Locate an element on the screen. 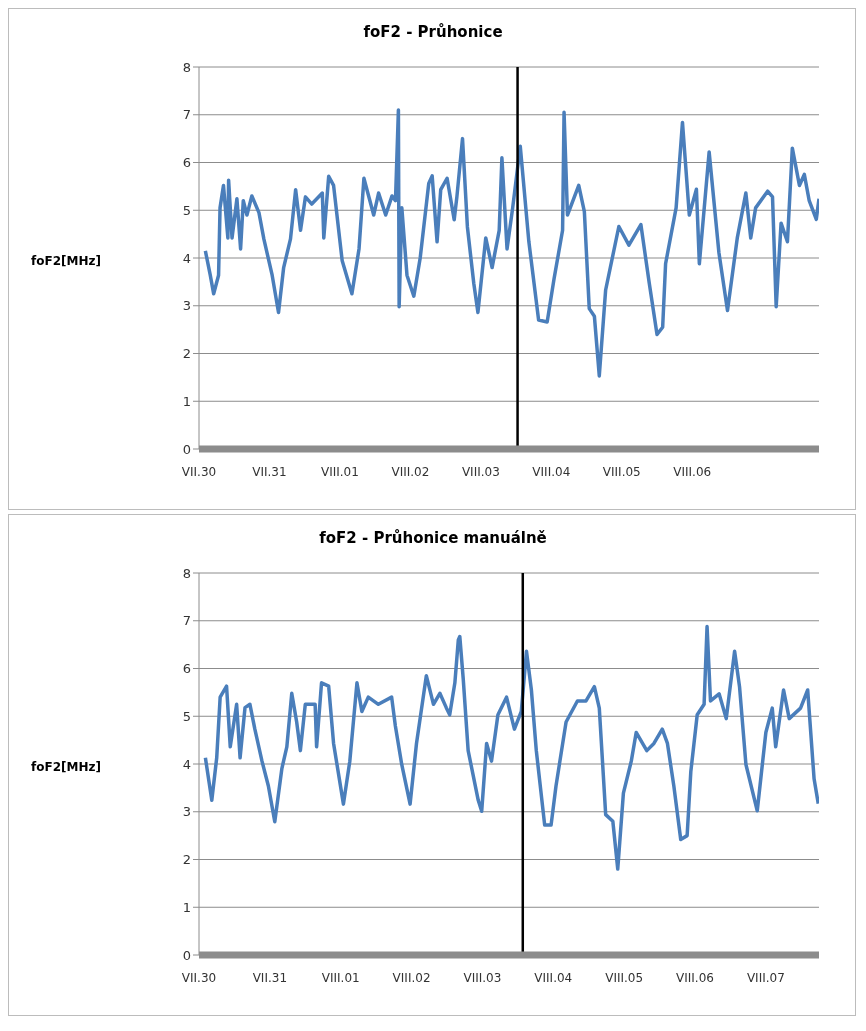 The width and height of the screenshot is (866, 1031). chart-title: foF2 - Průhonice is located at coordinates (433, 32).